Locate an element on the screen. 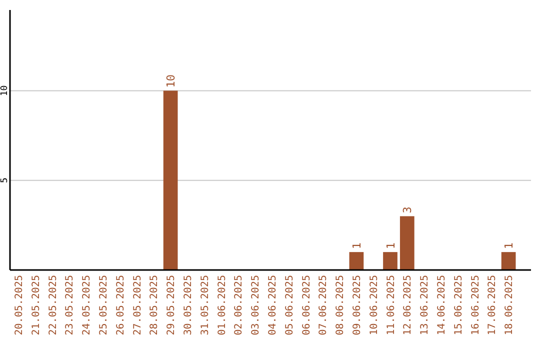 This screenshot has height=340, width=540. x-tick-label: 08.06.2025 is located at coordinates (340, 305).